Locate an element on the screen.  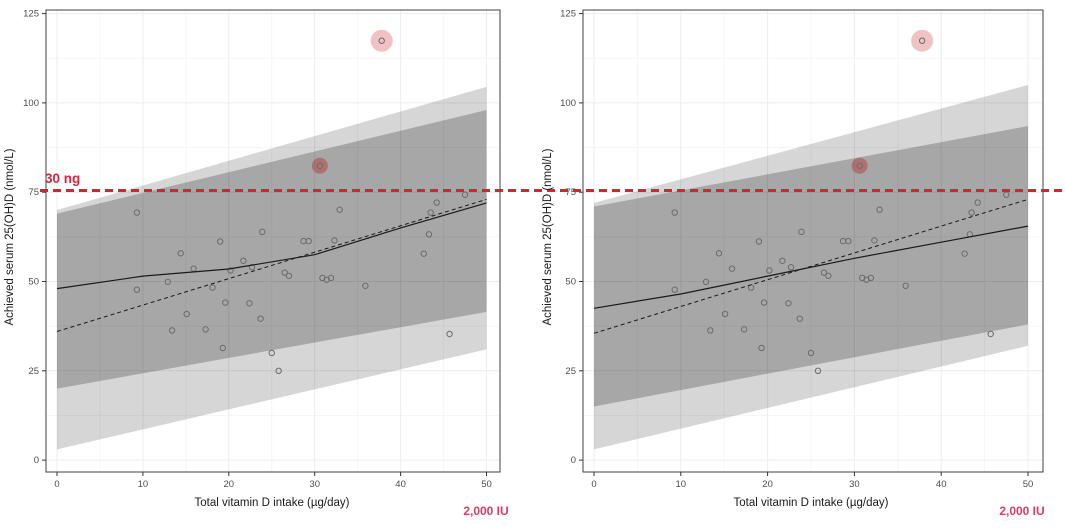
reference-line-75-nmol is located at coordinates (552, 190).